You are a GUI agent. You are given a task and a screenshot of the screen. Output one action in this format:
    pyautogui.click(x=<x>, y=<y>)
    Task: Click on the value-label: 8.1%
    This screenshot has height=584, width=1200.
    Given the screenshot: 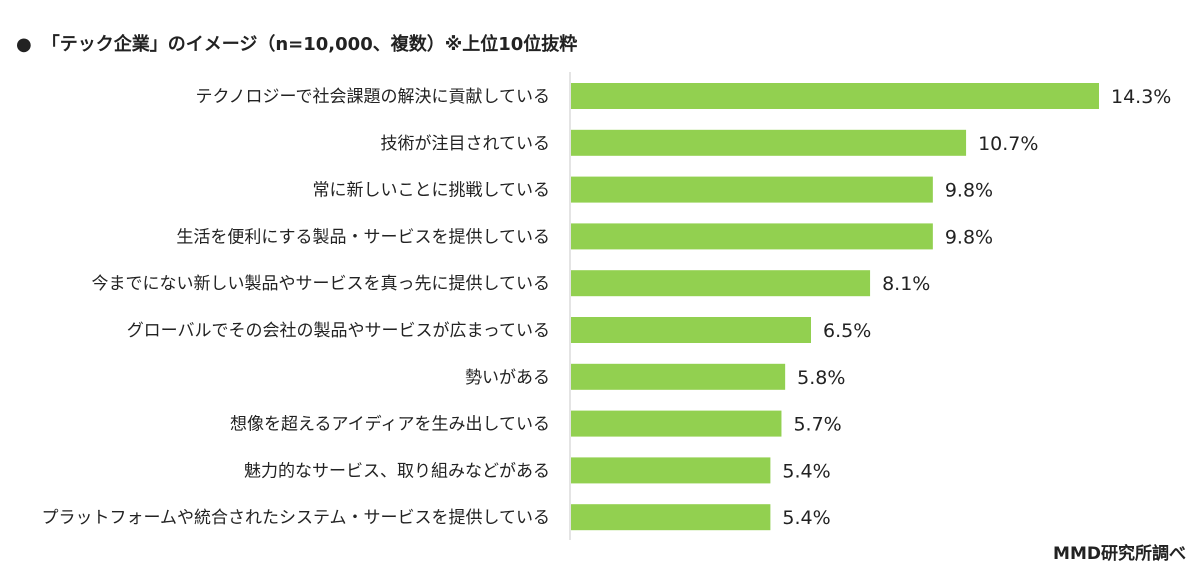 What is the action you would take?
    pyautogui.click(x=906, y=284)
    